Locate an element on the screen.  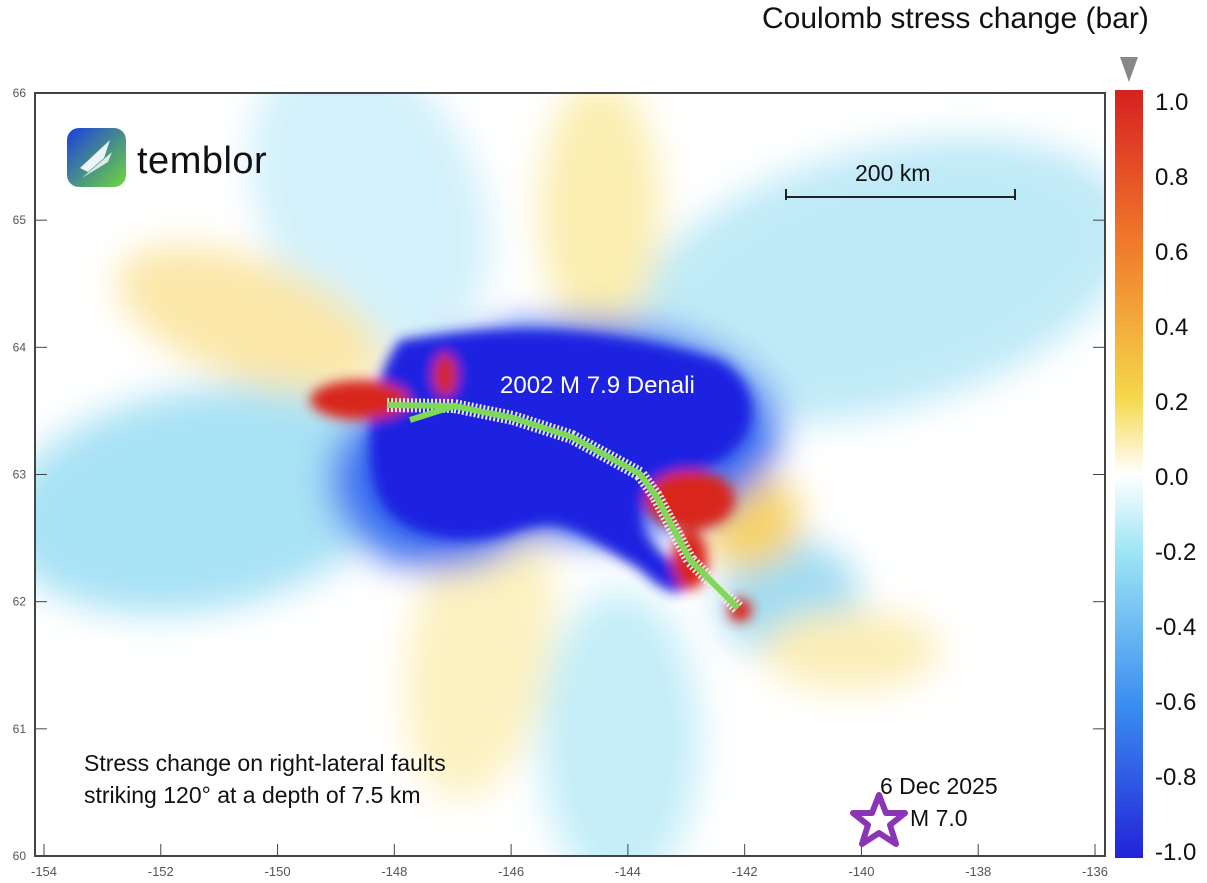
colorbar-pointer-icon is located at coordinates (1129, 69).